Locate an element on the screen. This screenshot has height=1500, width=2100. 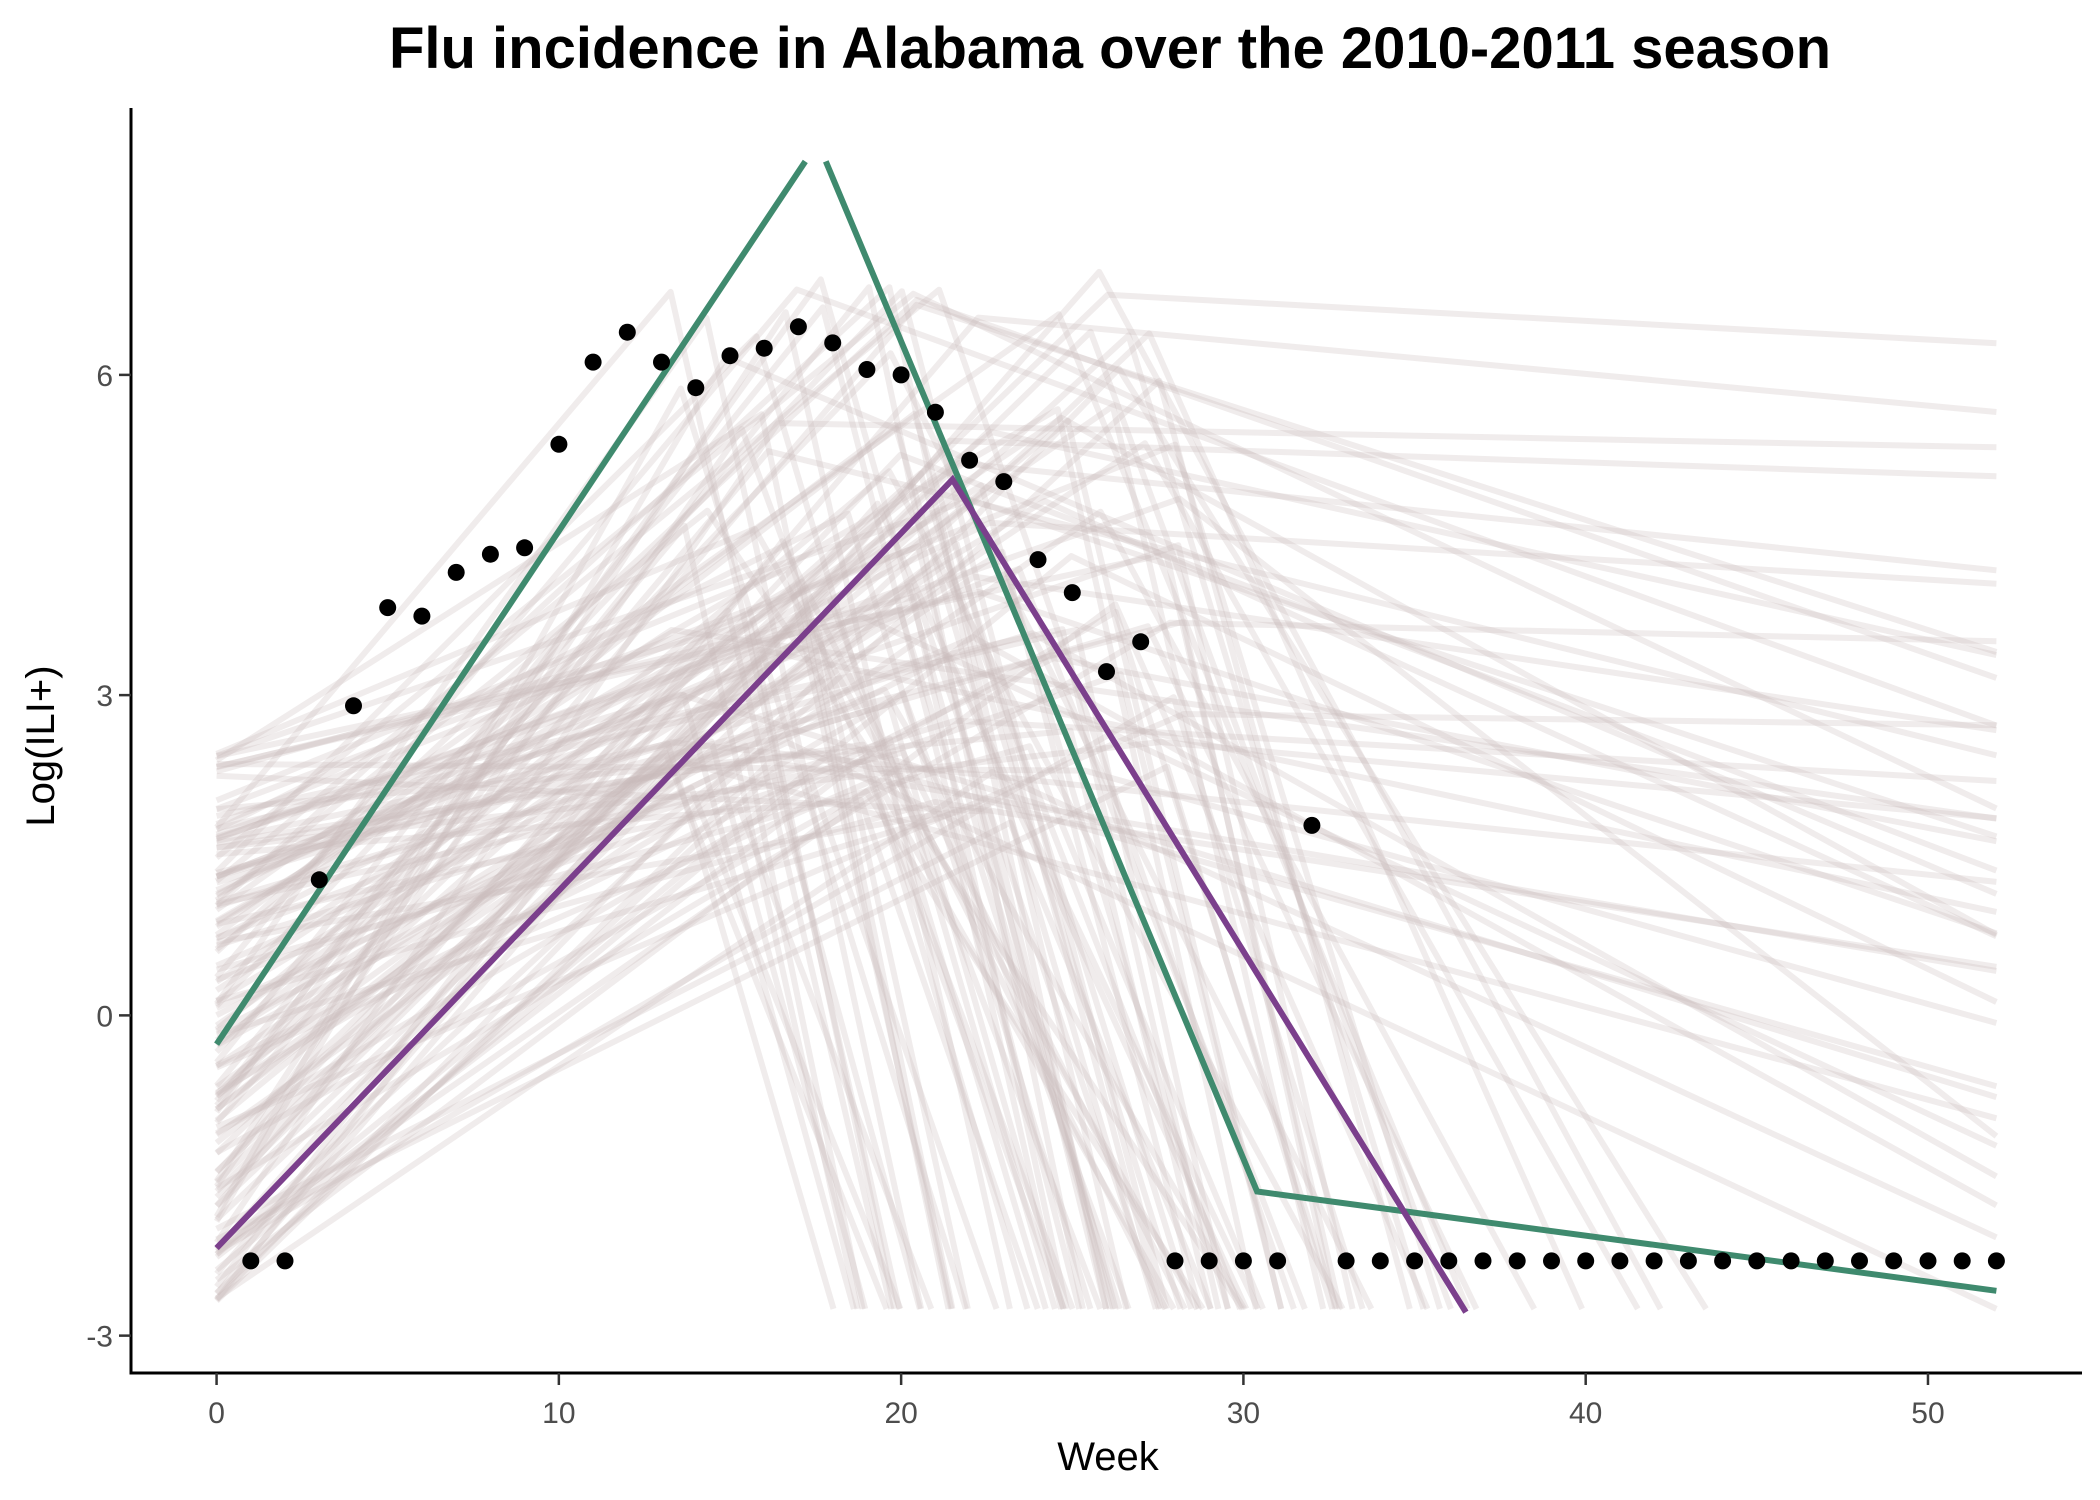
y-tick-label: 0 is located at coordinates (104, 1016).